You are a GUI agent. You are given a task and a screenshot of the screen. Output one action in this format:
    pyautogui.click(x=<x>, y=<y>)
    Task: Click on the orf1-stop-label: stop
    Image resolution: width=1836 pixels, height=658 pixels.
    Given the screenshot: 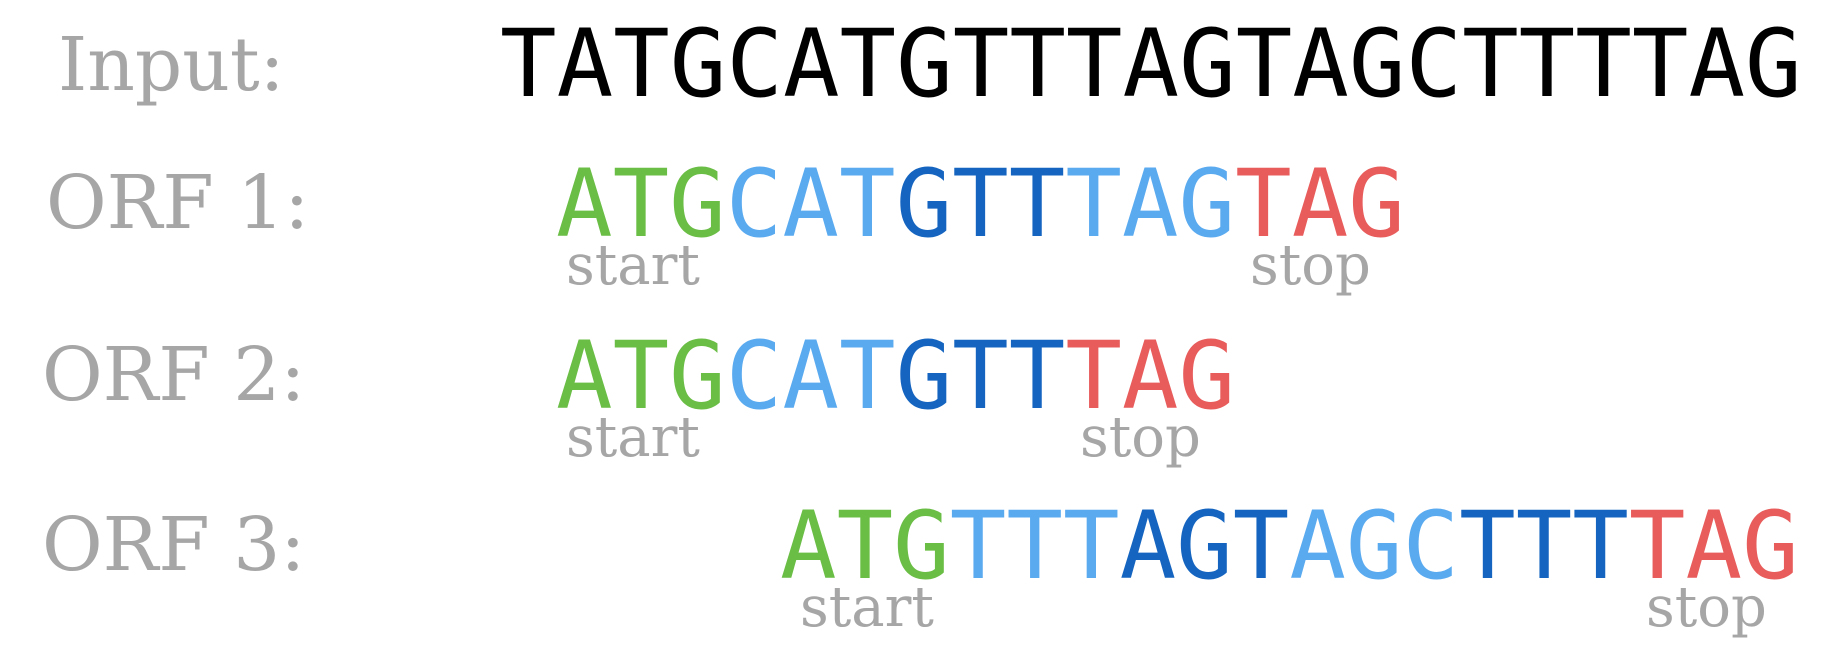 What is the action you would take?
    pyautogui.click(x=1310, y=265)
    